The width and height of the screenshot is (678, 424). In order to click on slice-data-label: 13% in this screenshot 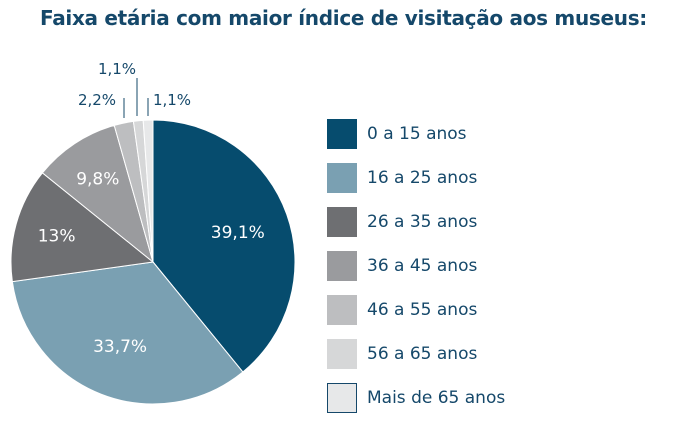, I will do `click(57, 236)`.